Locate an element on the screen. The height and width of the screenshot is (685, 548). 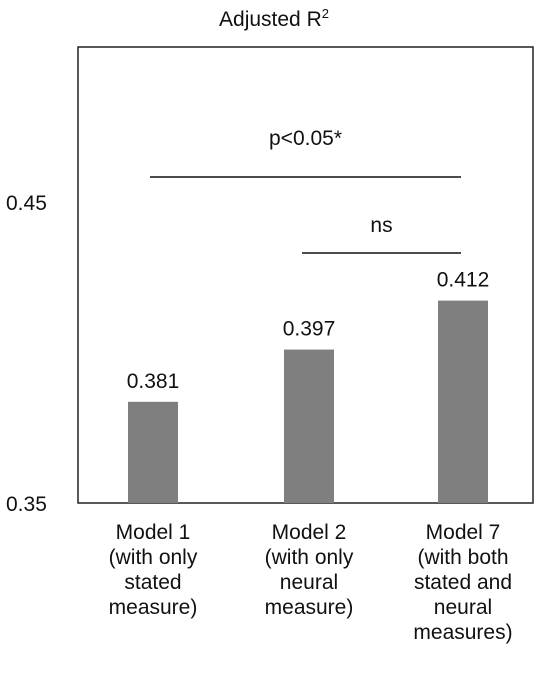
x-category-line: stated is located at coordinates (153, 582).